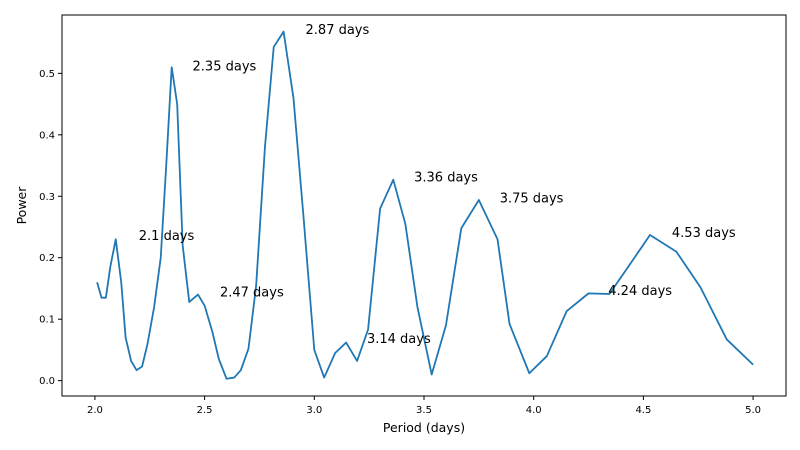 The width and height of the screenshot is (800, 450). What do you see at coordinates (314, 410) in the screenshot?
I see `x-tick-label: 3.0` at bounding box center [314, 410].